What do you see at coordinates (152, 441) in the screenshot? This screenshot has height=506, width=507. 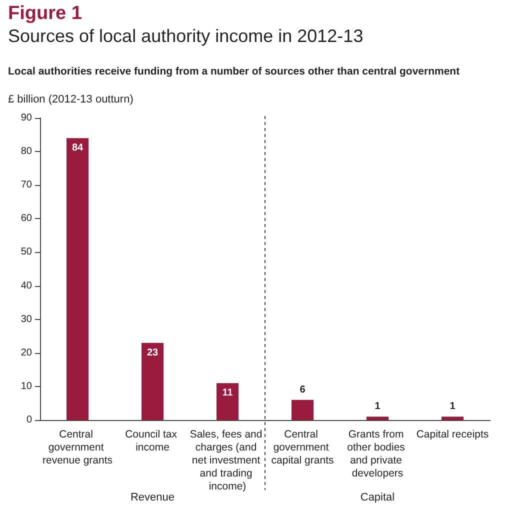 I see `x-tick-label: Council tax income` at bounding box center [152, 441].